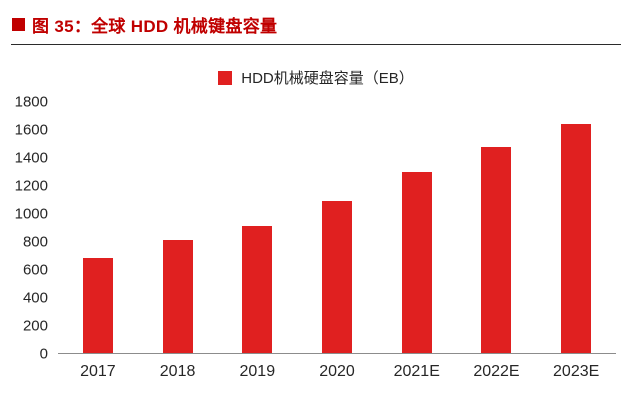 The width and height of the screenshot is (632, 419). I want to click on y-axis-tick-label: 600, so click(35, 270).